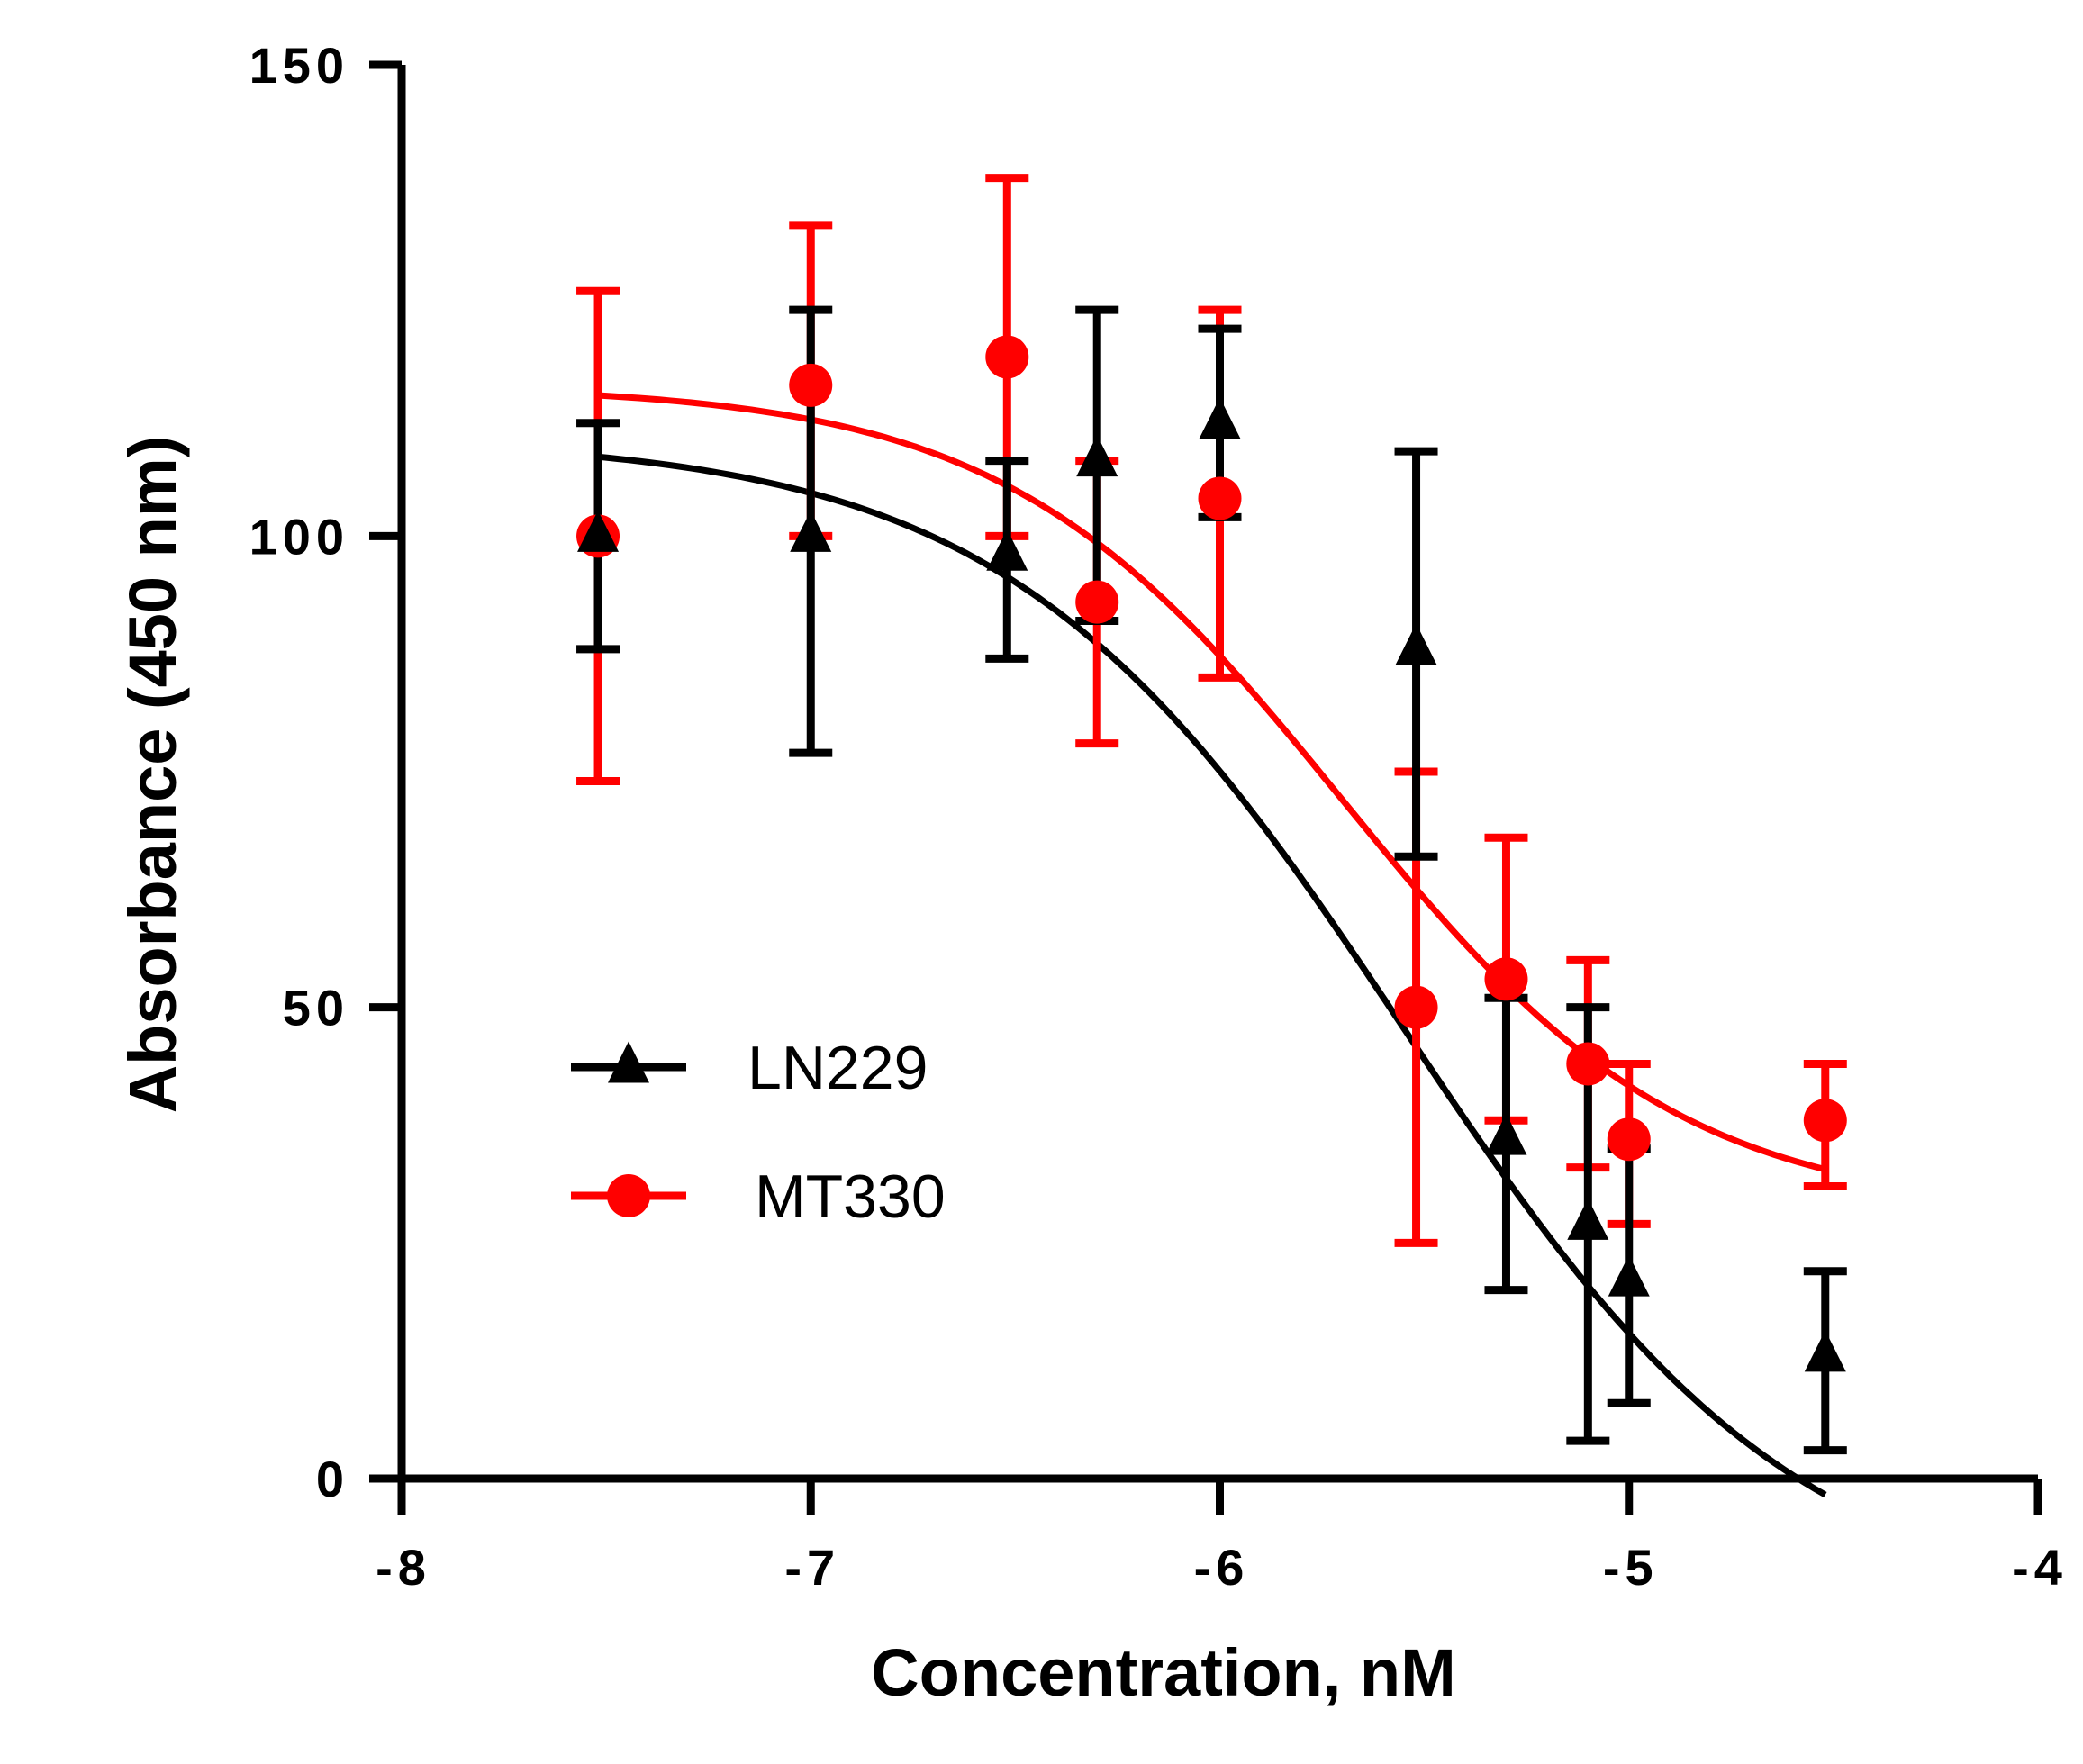 This screenshot has width=2083, height=1764. I want to click on x-tick-label: -4, so click(2040, 1567).